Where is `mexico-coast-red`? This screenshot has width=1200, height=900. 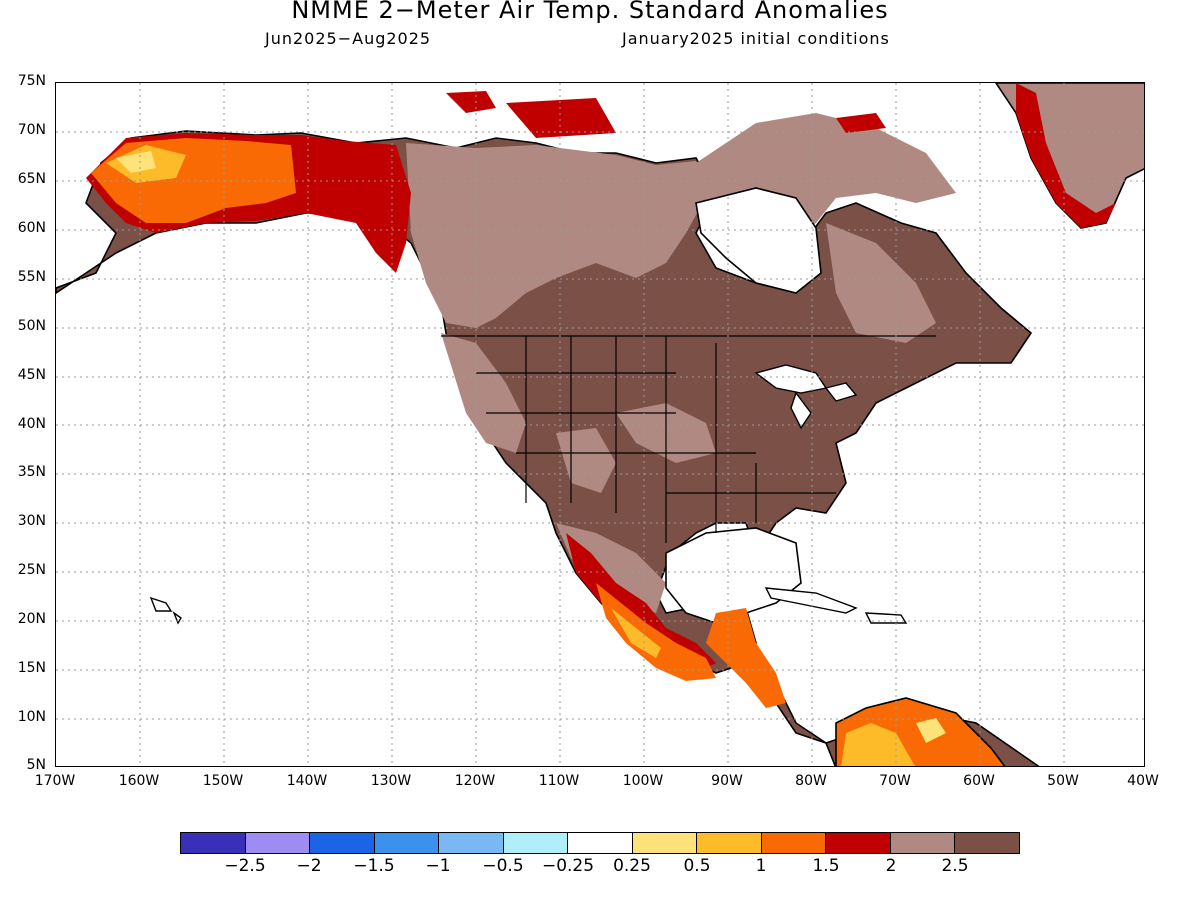 mexico-coast-red is located at coordinates (641, 603).